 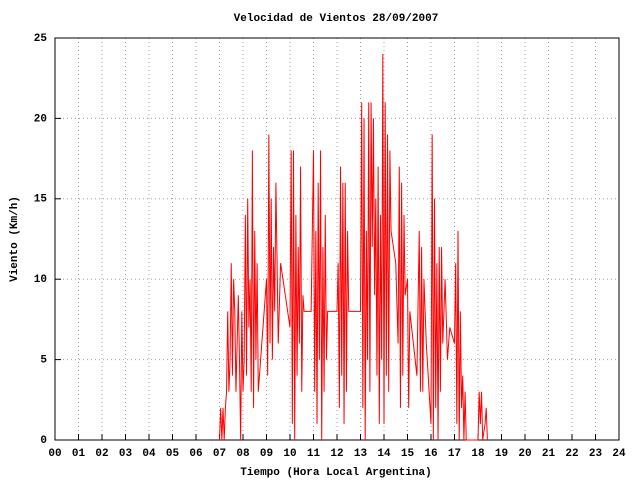 What do you see at coordinates (619, 454) in the screenshot?
I see `x-tick-label: 24` at bounding box center [619, 454].